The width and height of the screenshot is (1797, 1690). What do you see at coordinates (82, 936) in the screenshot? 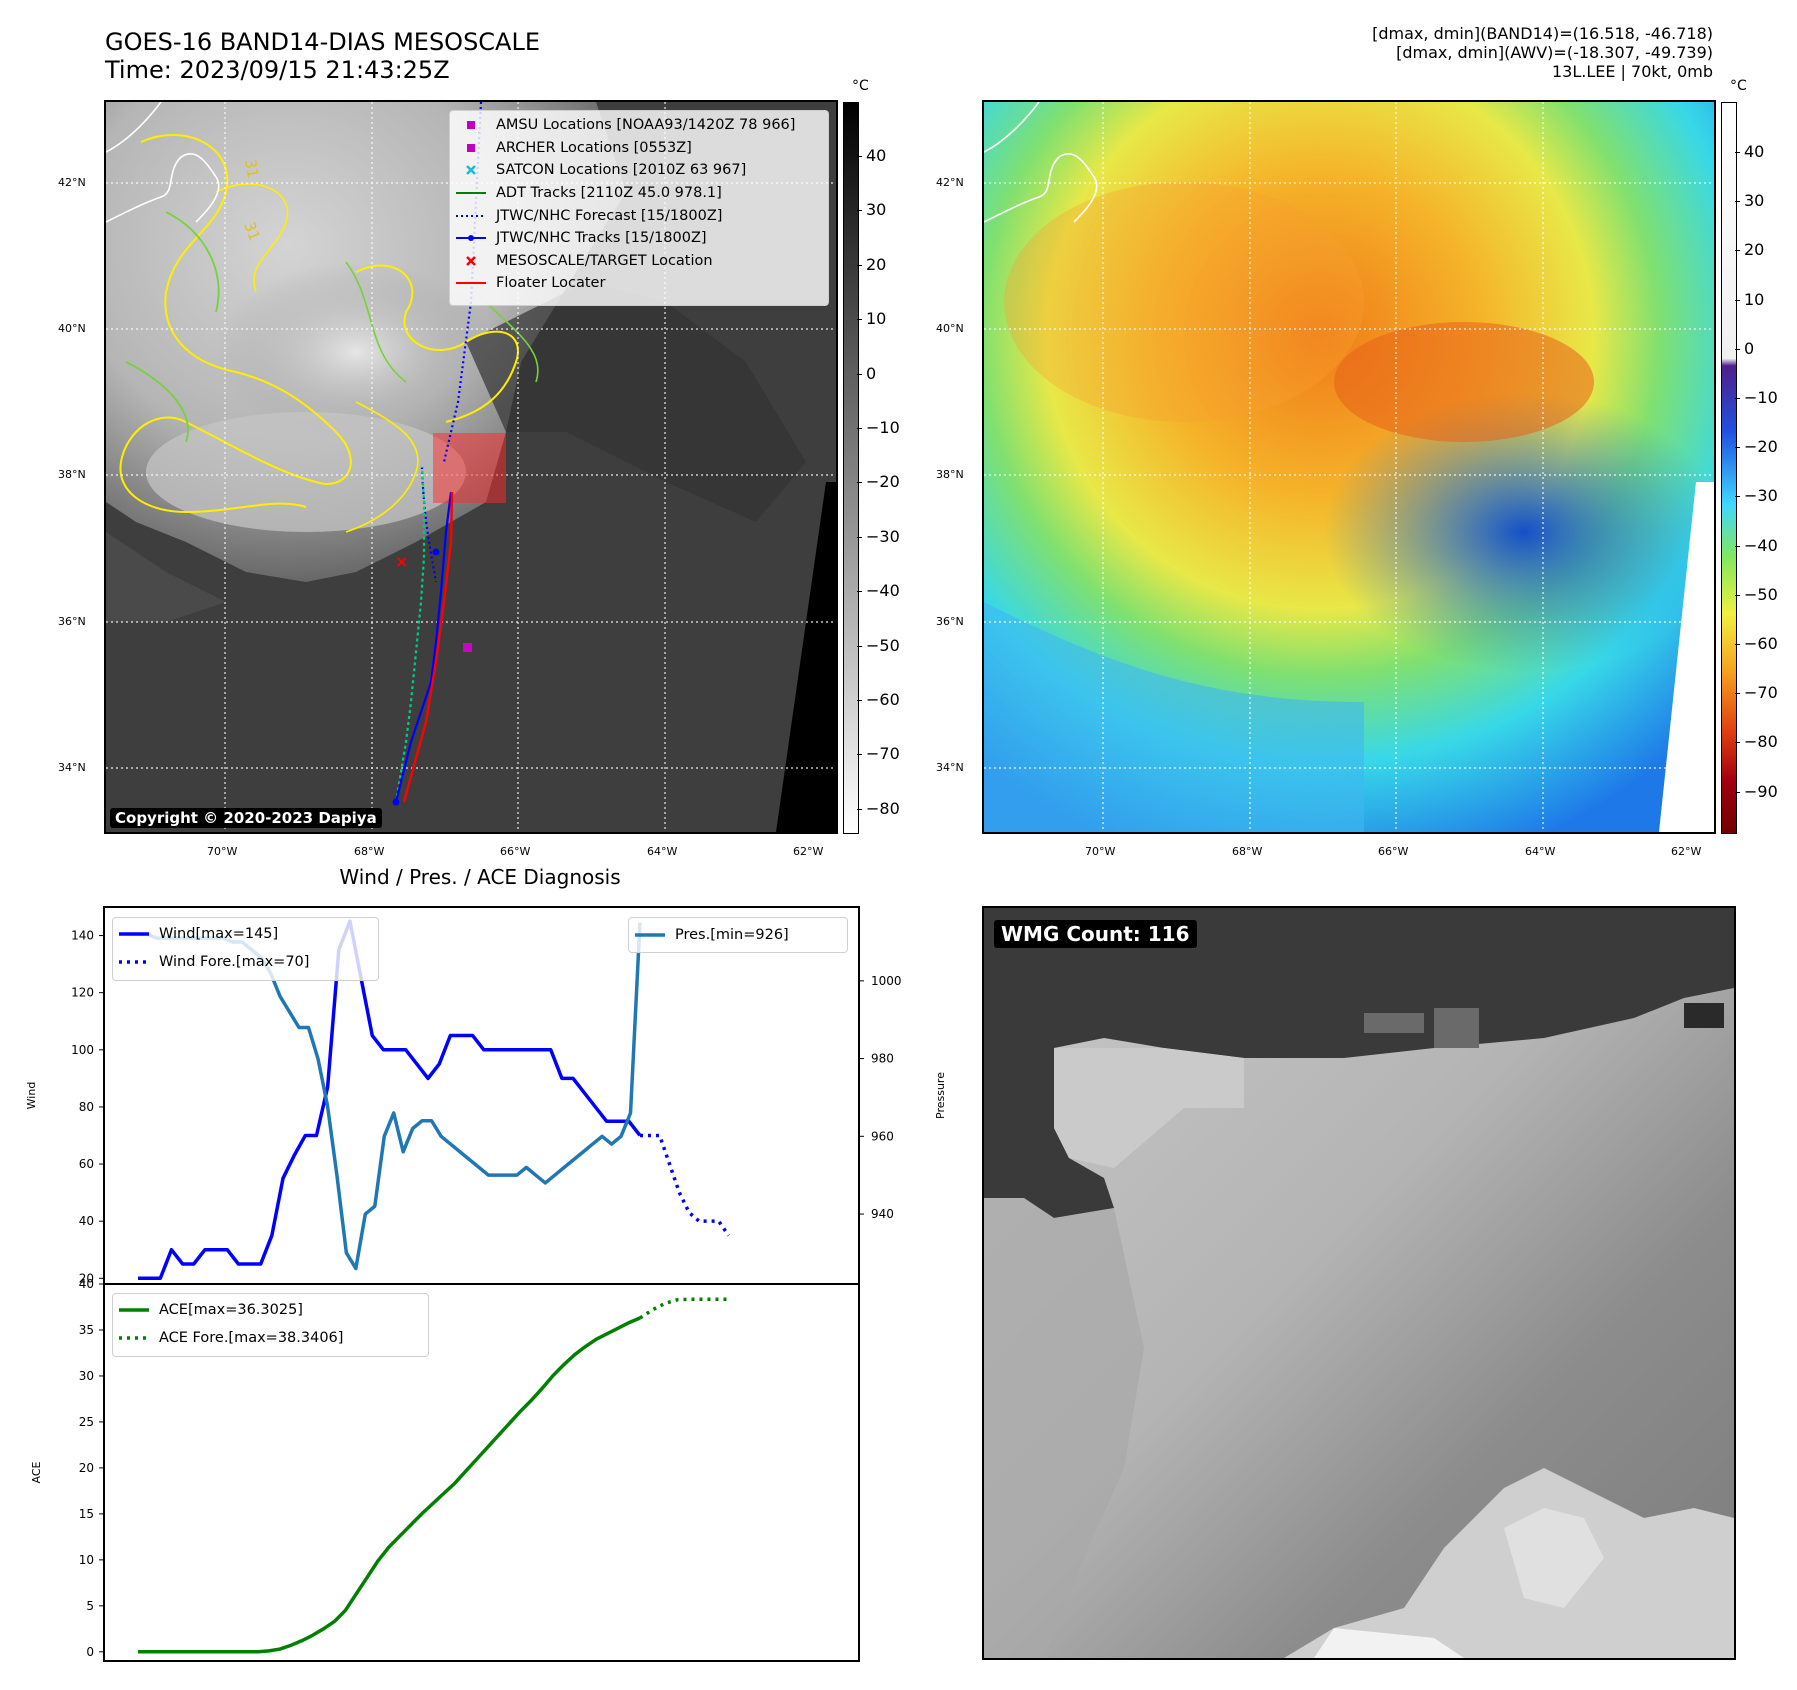
I see `wind-axis-tick-label: 140` at bounding box center [82, 936].